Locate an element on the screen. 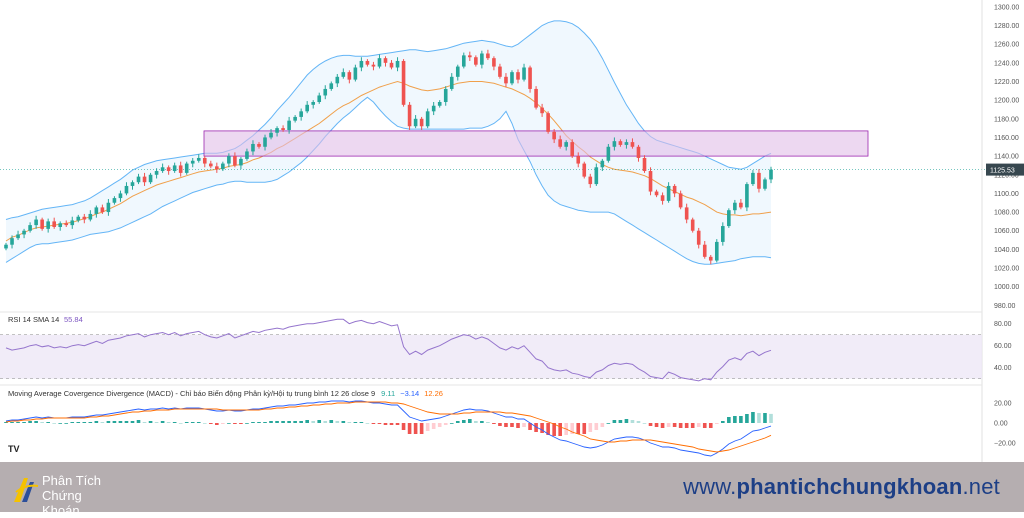  website-link: www.phantichchungkhoan.net is located at coordinates (841, 487).